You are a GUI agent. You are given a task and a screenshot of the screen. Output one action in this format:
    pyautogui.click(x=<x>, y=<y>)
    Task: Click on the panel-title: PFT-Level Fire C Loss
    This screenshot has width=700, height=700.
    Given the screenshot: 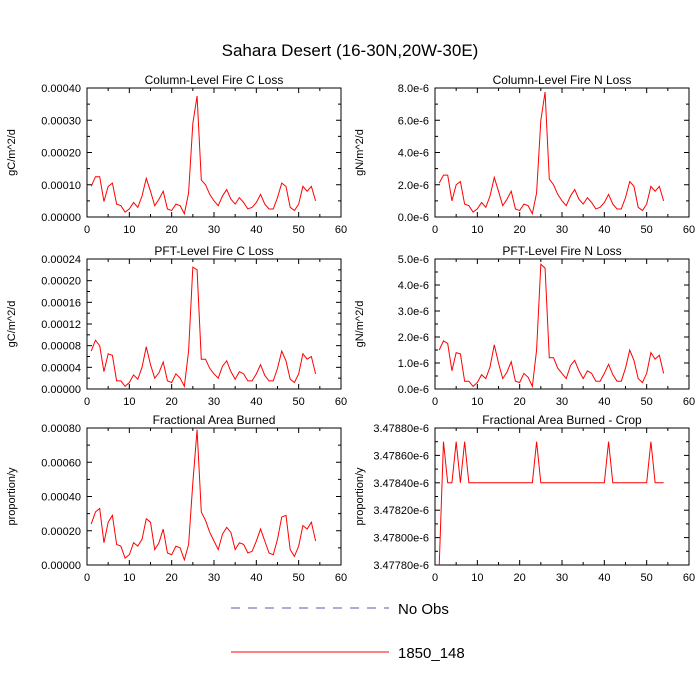 What is the action you would take?
    pyautogui.click(x=213, y=251)
    